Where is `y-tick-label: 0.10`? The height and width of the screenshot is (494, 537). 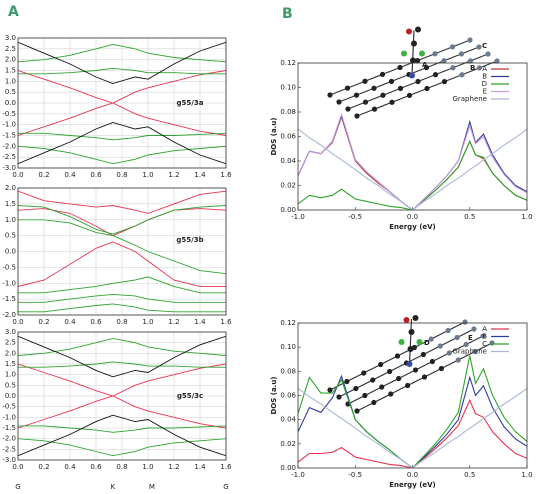 y-tick-label: 0.10 is located at coordinates (288, 88).